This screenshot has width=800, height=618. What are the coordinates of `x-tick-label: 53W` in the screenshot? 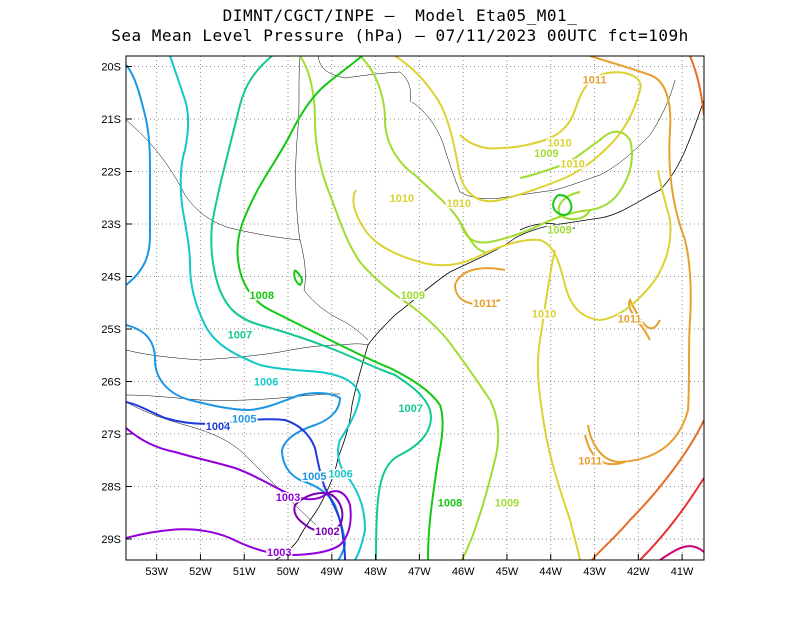 It's located at (156, 572).